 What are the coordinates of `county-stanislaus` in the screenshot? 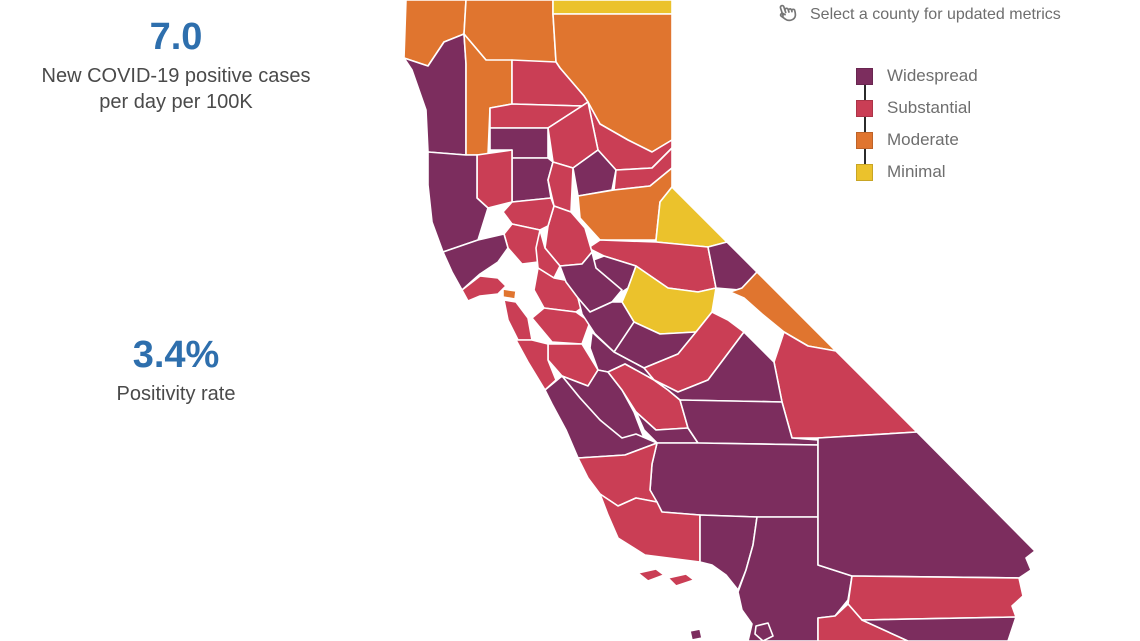 It's located at (606, 325).